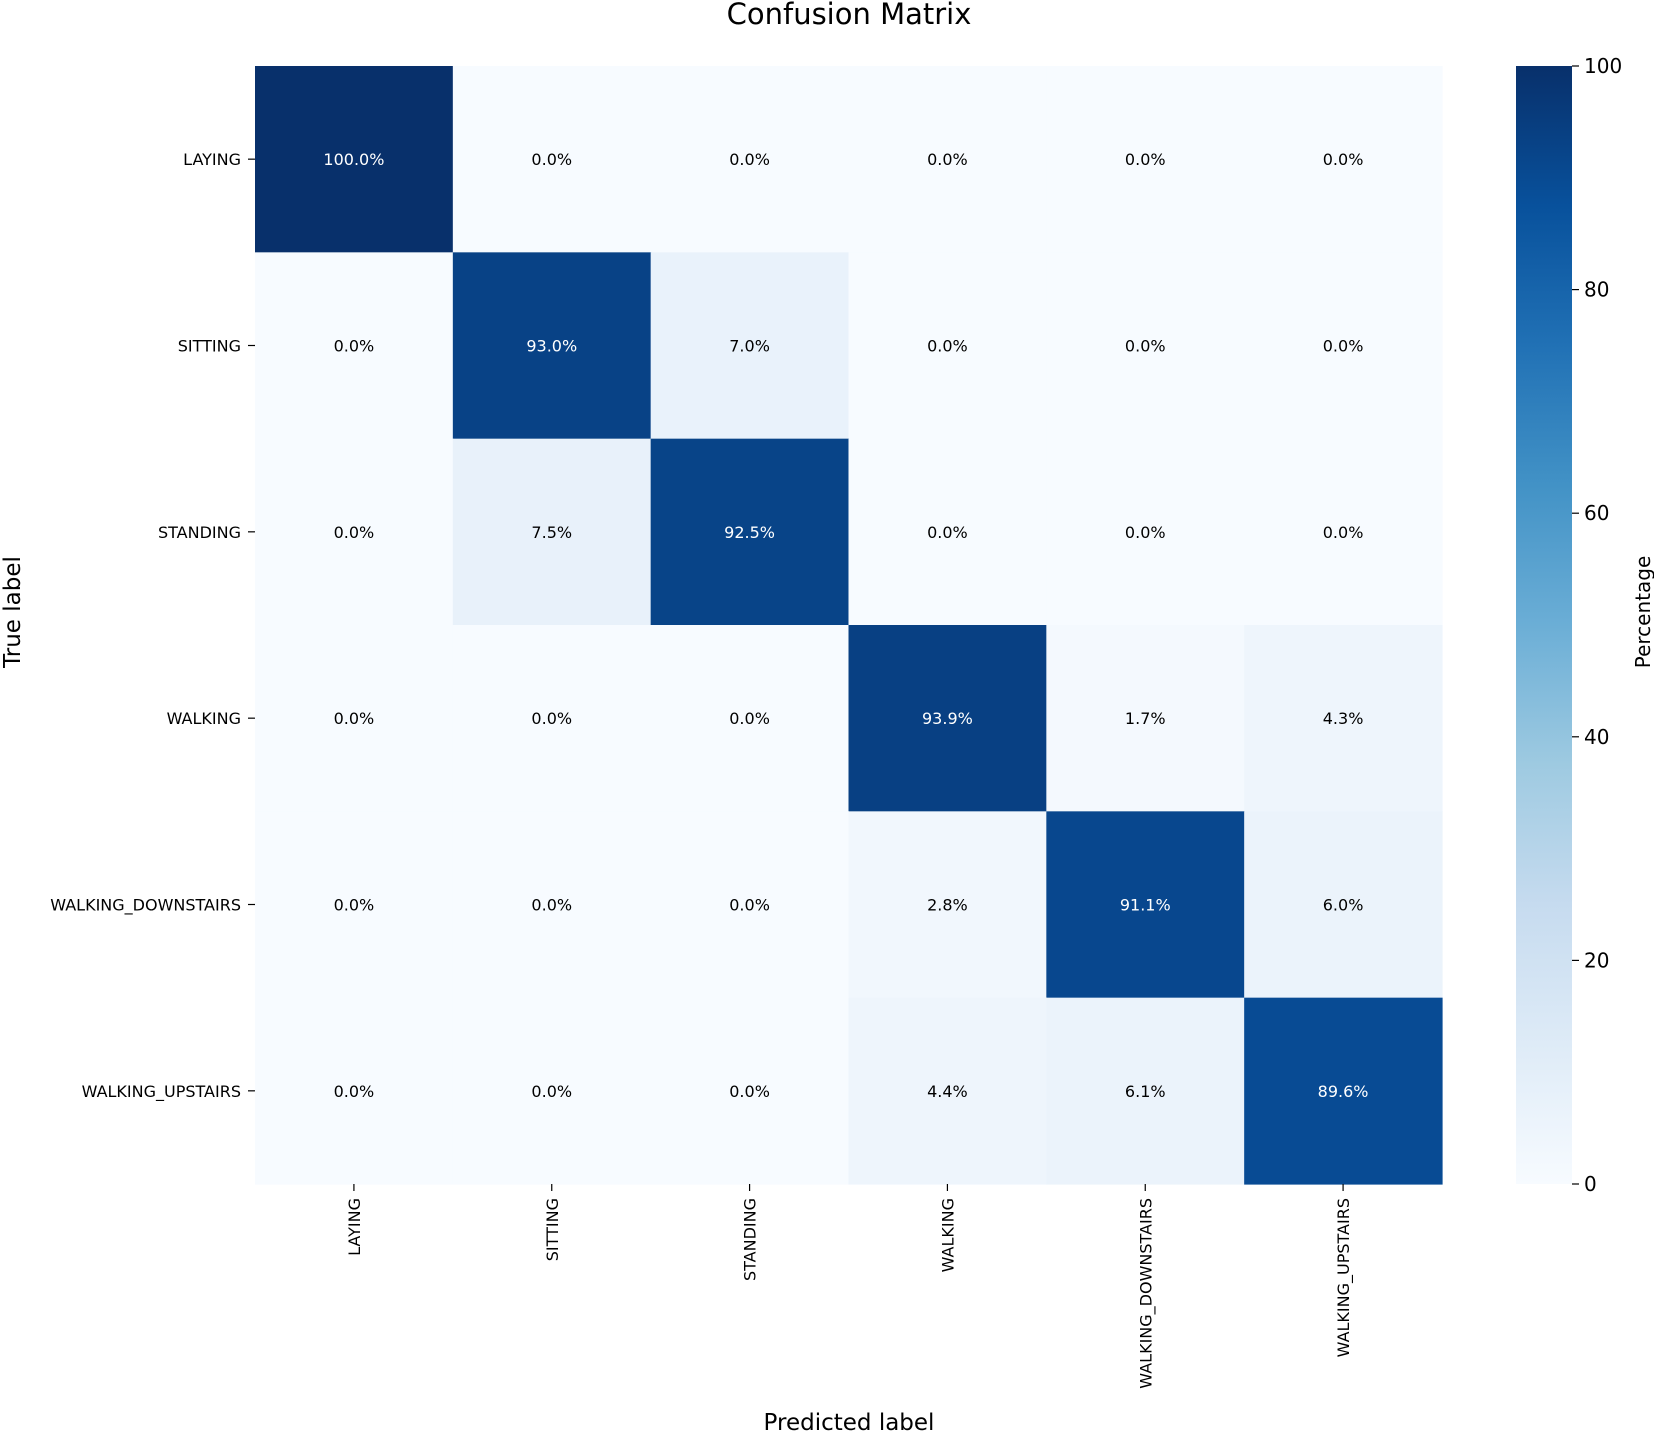  I want to click on cell-value-label: 89.6%, so click(1343, 1091).